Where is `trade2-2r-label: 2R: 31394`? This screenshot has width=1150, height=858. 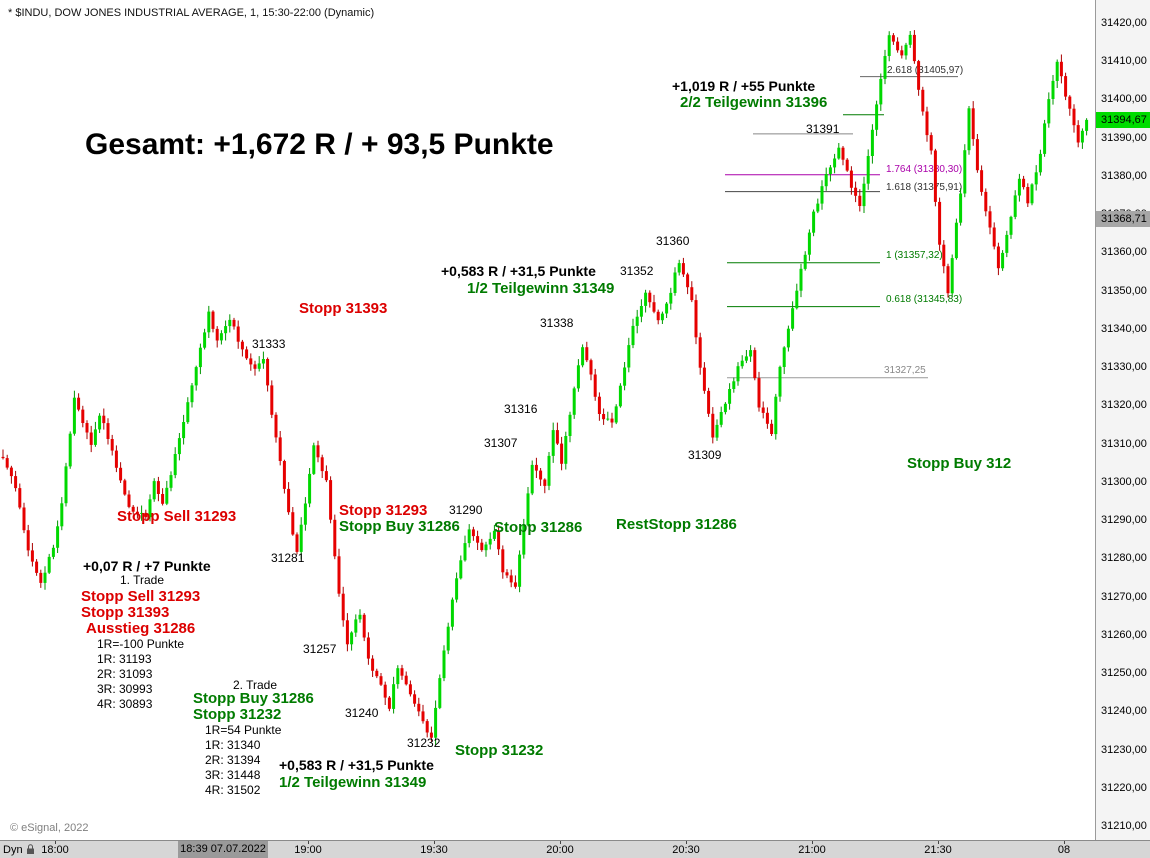 trade2-2r-label: 2R: 31394 is located at coordinates (233, 760).